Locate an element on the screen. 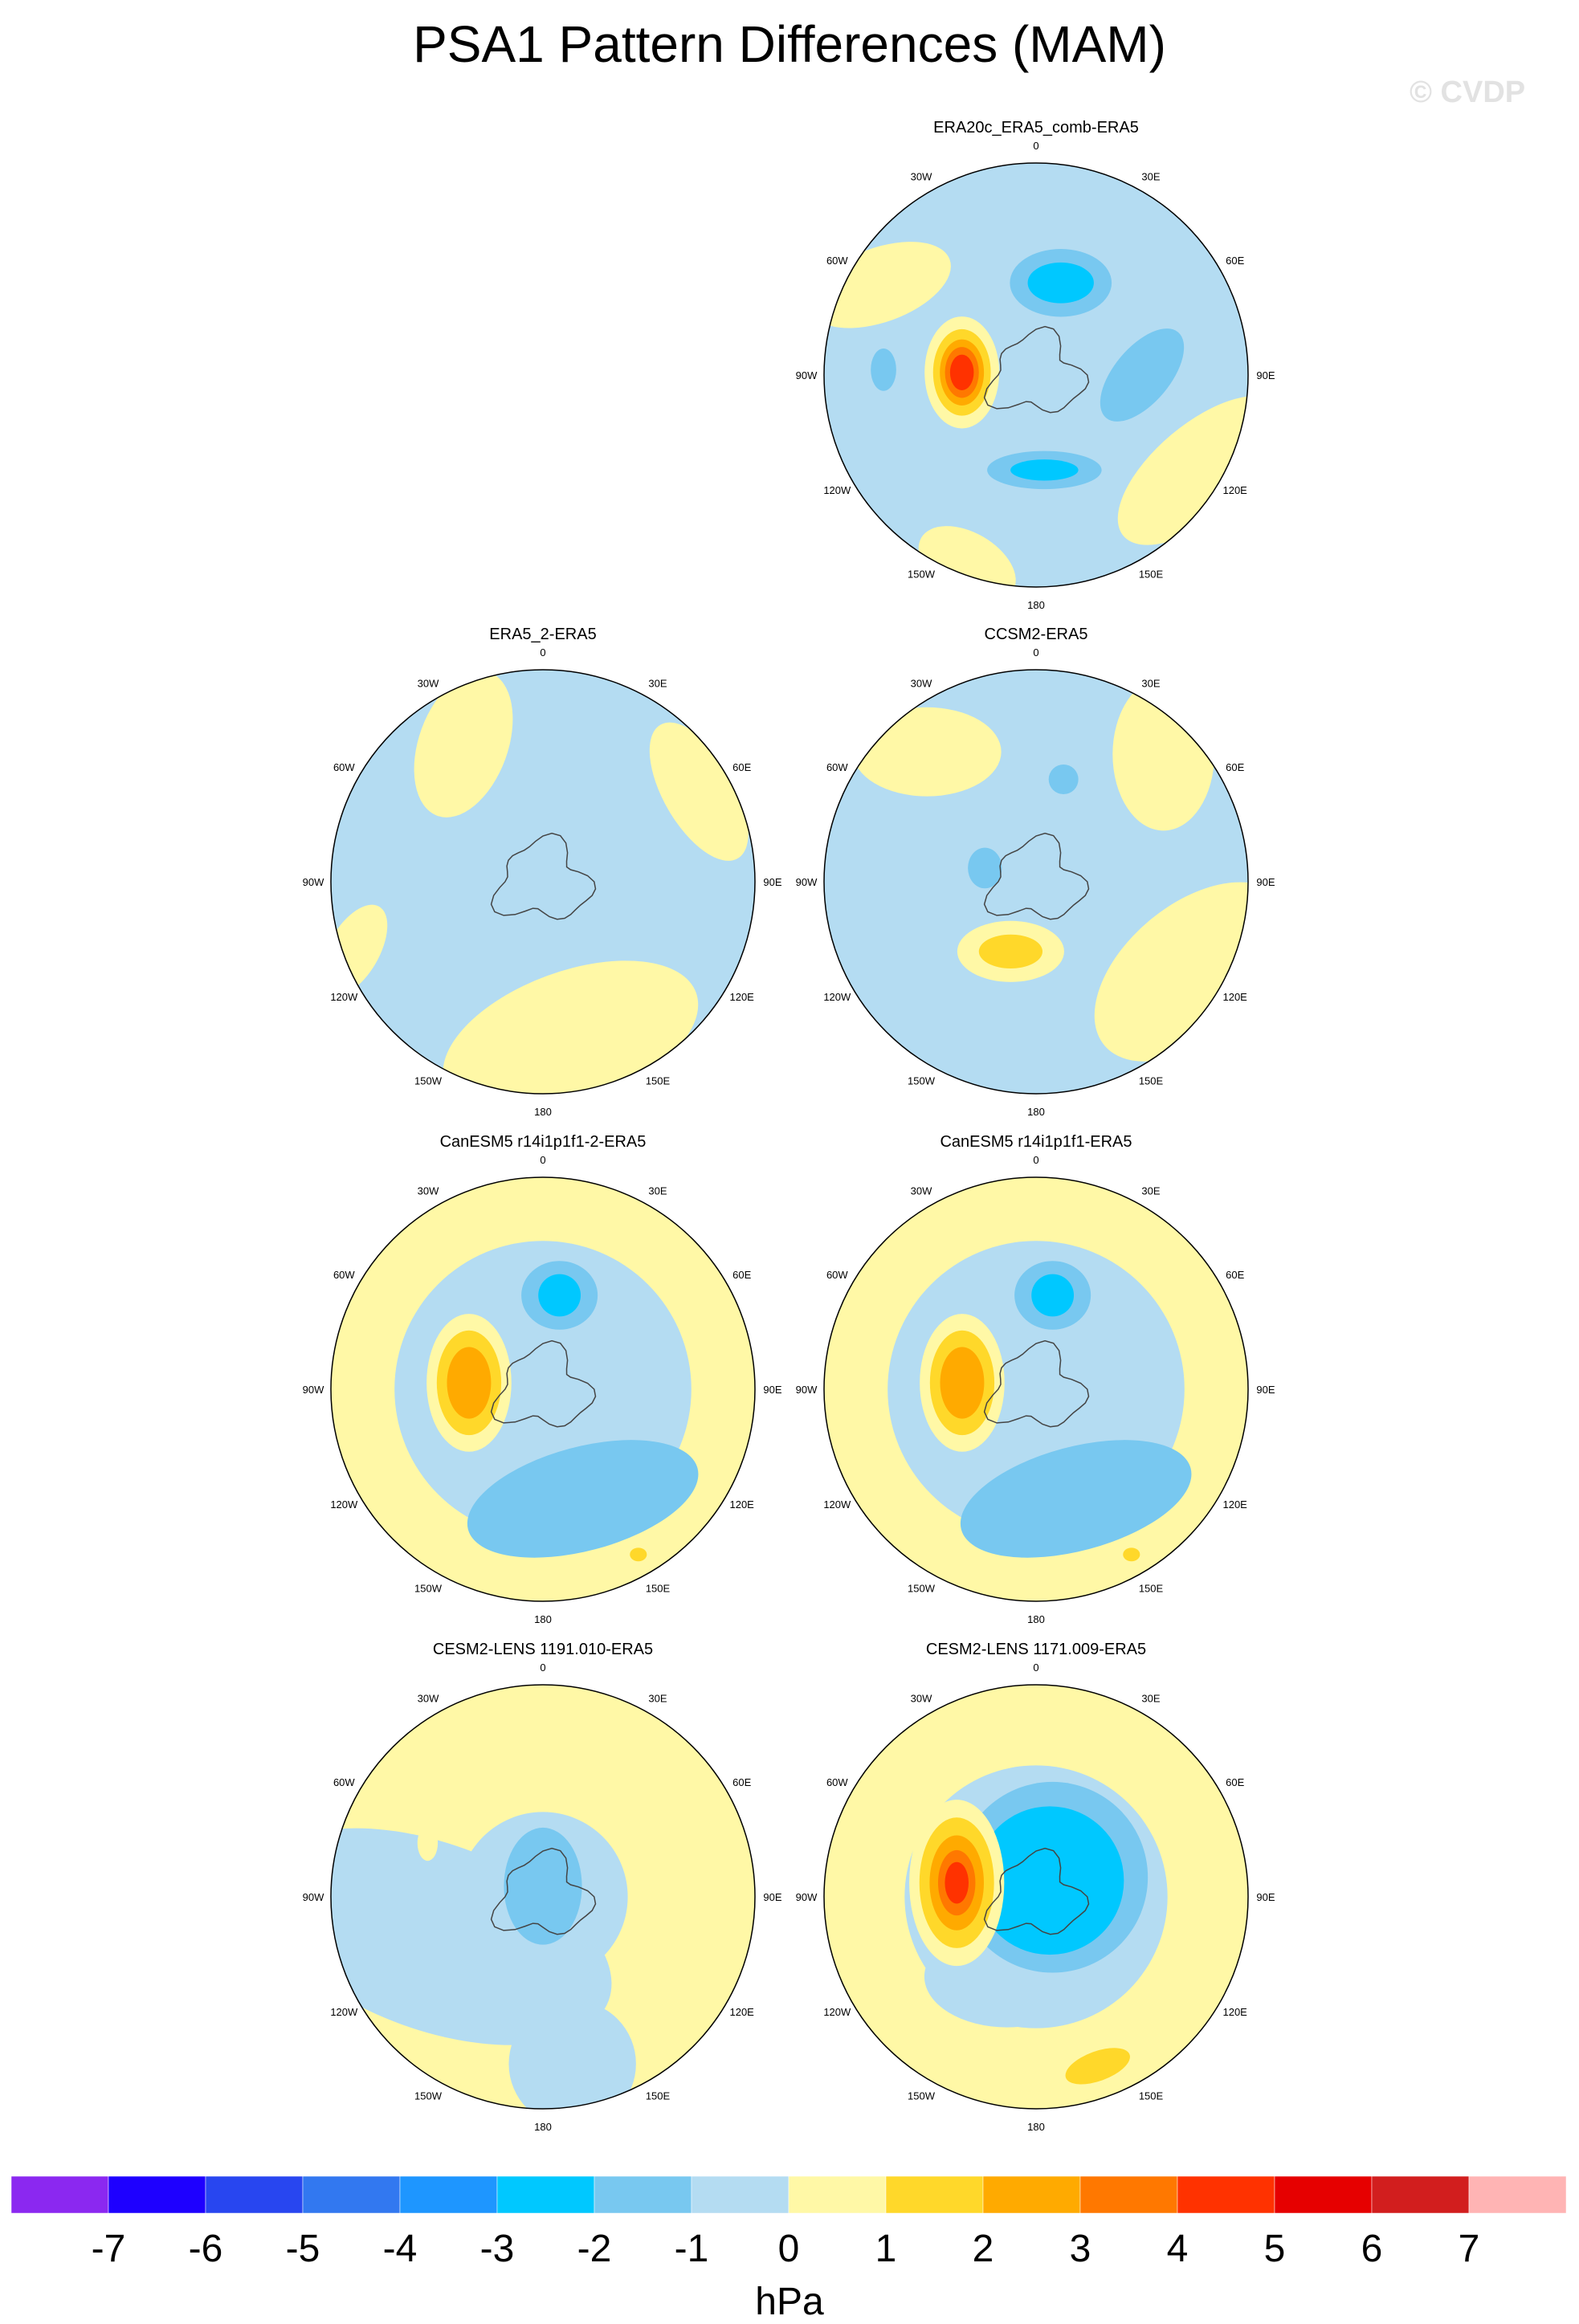 This screenshot has height=2324, width=1579. panel-title: ERA20c_ERA5_comb-ERA5 is located at coordinates (1036, 128).